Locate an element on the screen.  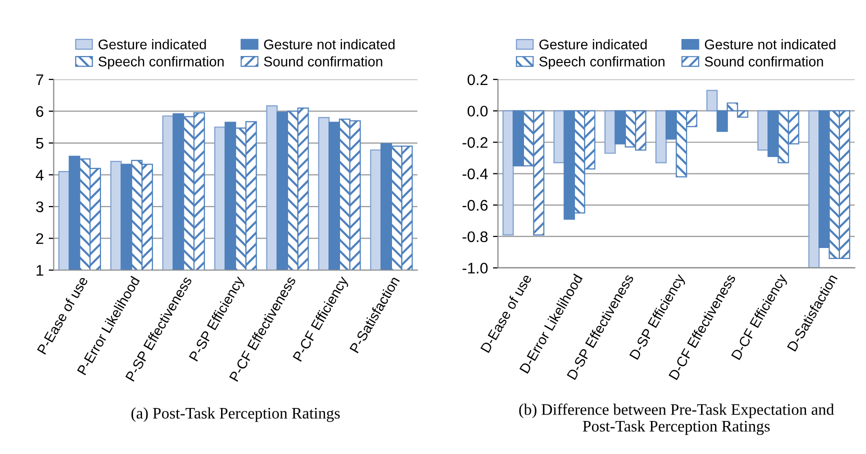
y-tick-label: 4 is located at coordinates (40, 175).